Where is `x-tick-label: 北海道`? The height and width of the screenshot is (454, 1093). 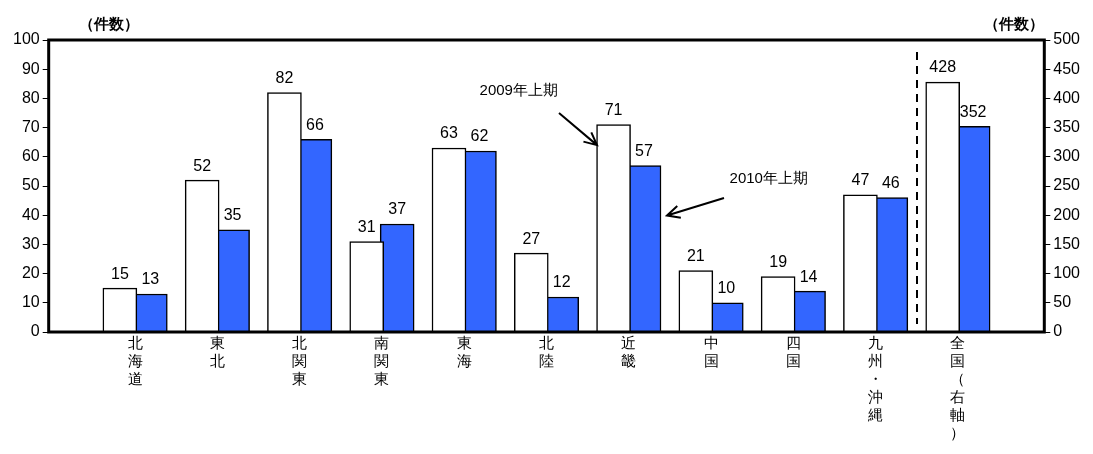
x-tick-label: 北海道 is located at coordinates (135, 361).